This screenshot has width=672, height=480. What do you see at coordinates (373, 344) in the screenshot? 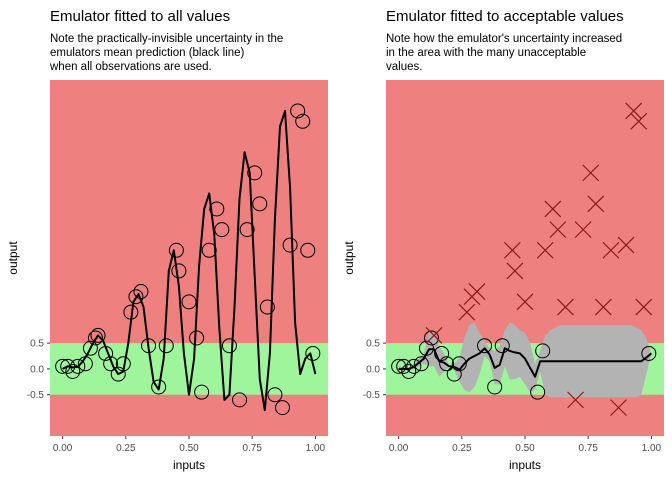
I see `right-y-tick-label: 0.5` at bounding box center [373, 344].